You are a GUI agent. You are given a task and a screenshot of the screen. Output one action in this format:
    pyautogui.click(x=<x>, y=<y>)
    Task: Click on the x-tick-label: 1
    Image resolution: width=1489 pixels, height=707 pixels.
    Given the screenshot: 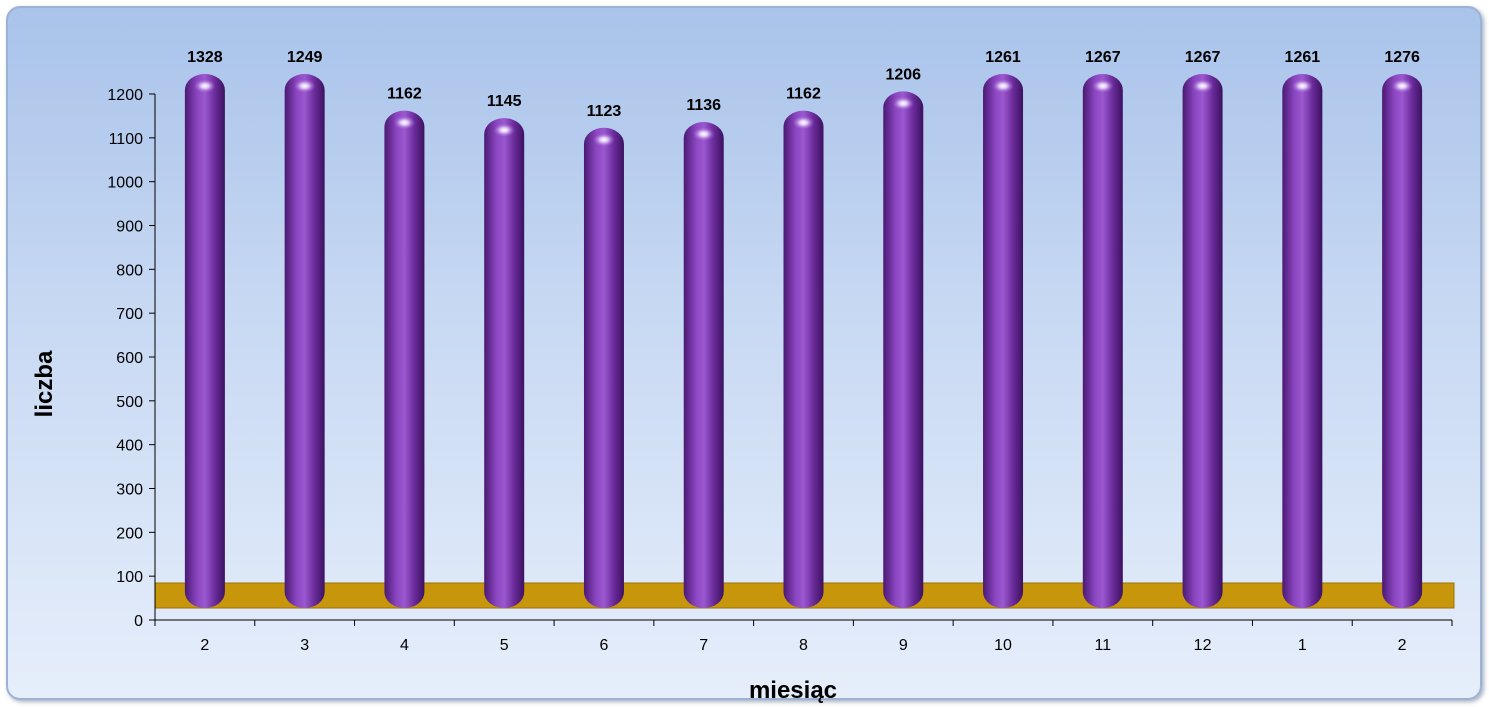 What is the action you would take?
    pyautogui.click(x=1302, y=645)
    